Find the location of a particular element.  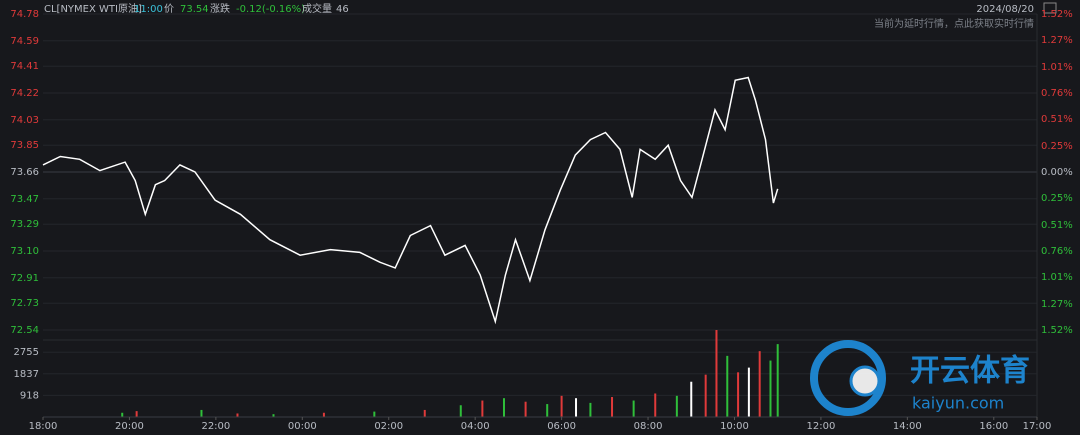

y2-tick-label: 0.00% is located at coordinates (1057, 172).